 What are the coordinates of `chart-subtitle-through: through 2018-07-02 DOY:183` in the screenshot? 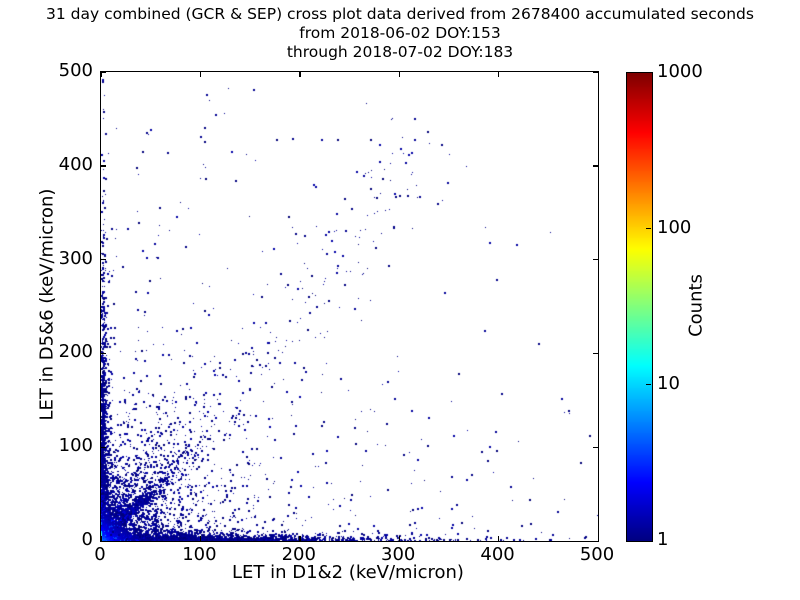 It's located at (400, 52).